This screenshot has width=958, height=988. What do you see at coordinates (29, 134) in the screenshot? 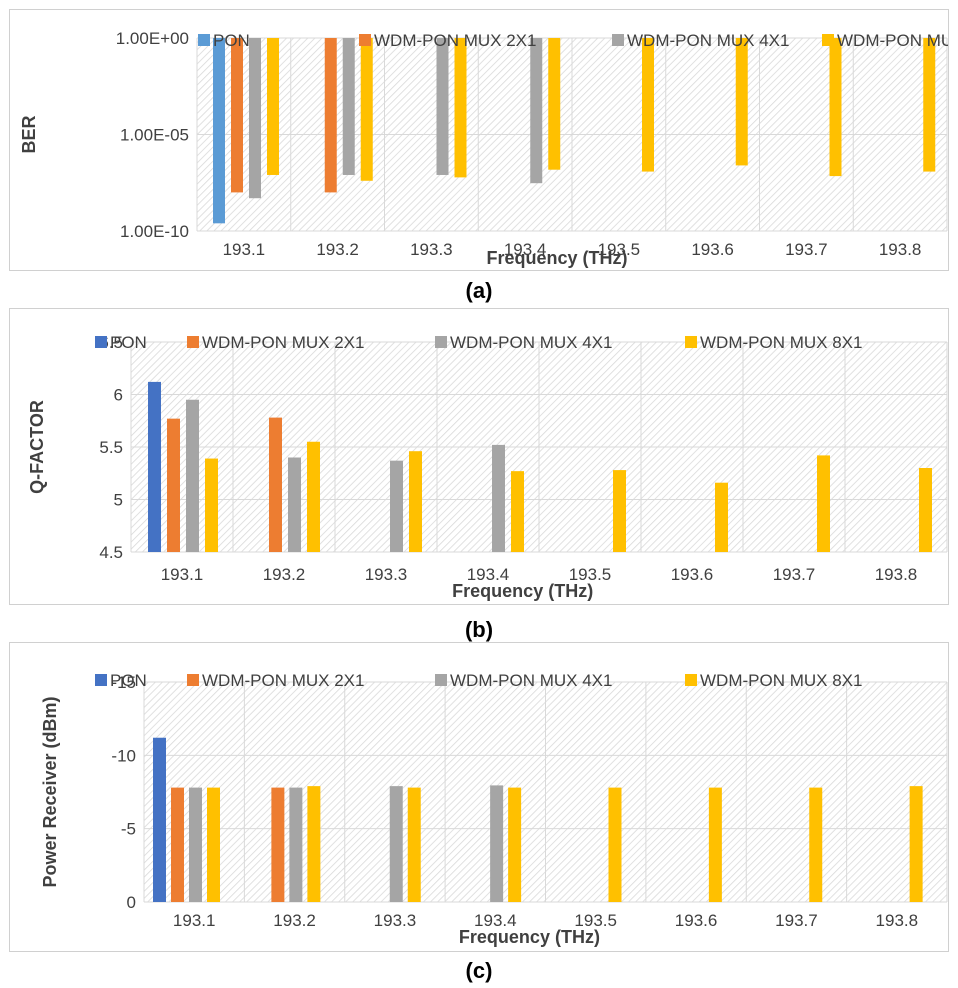
I see `y-axis-label: BER` at bounding box center [29, 134].